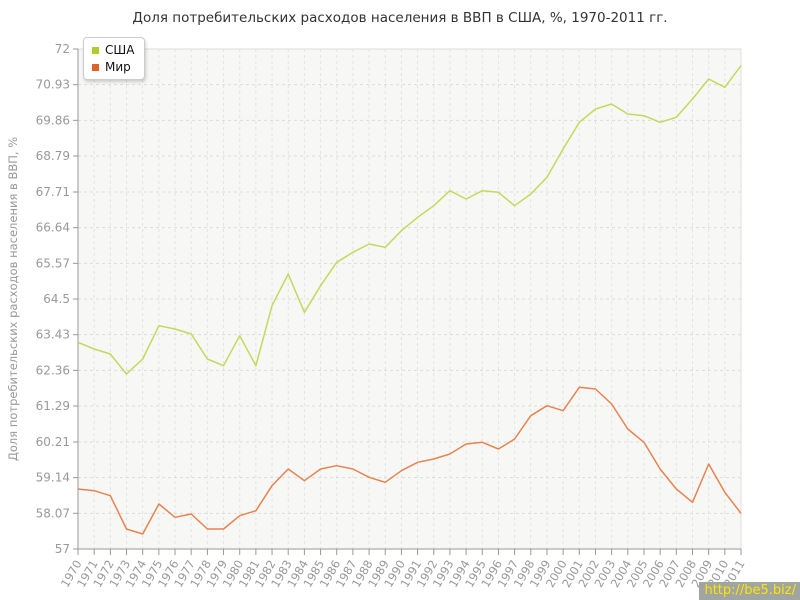 This screenshot has width=800, height=600. Describe the element at coordinates (62, 49) in the screenshot. I see `y-tick-label: 72` at that location.